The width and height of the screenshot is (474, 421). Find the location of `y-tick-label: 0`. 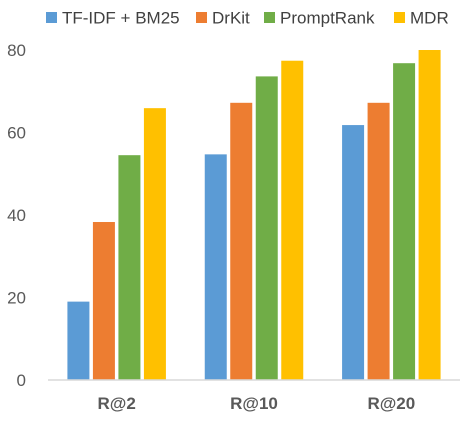

y-tick-label: 0 is located at coordinates (21, 380).